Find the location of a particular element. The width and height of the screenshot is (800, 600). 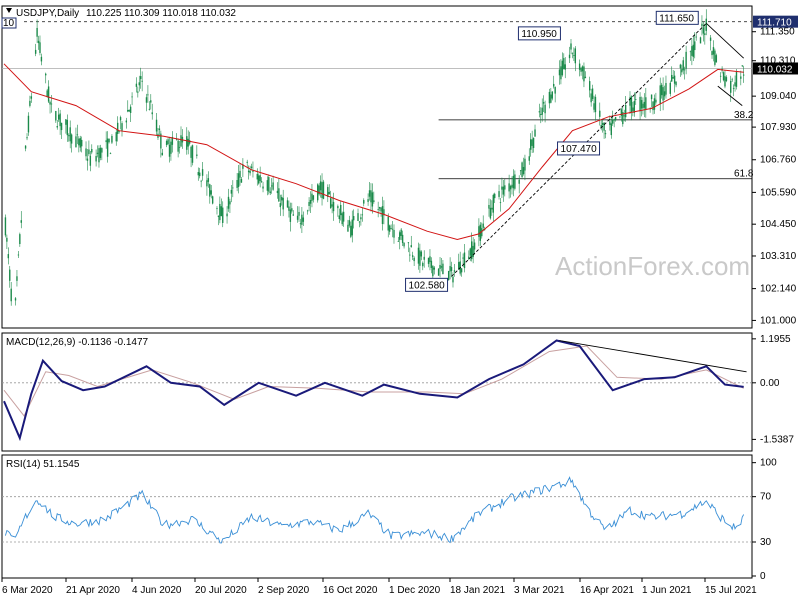

price-tick-label: 104.450 is located at coordinates (778, 224).